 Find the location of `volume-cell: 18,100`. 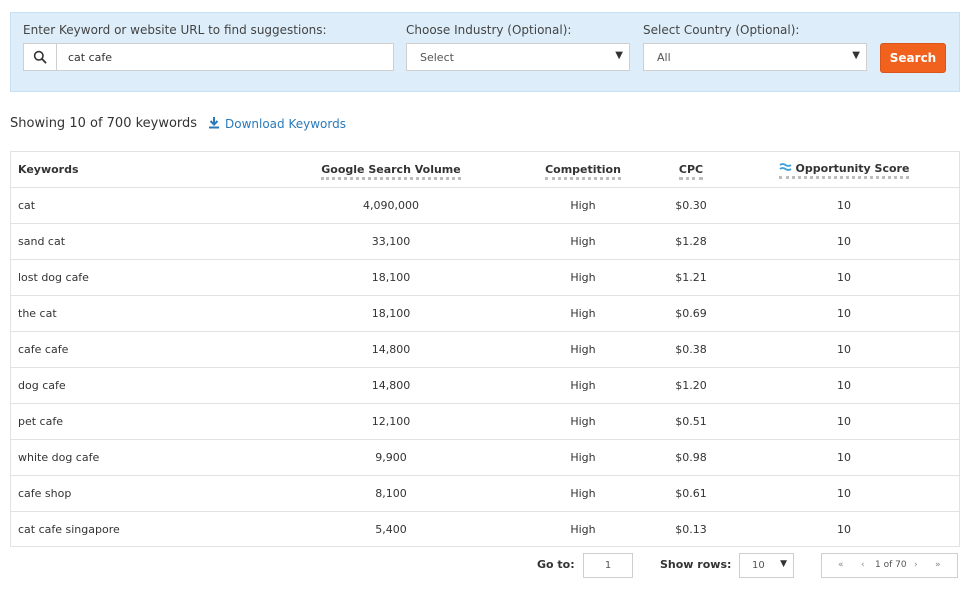

volume-cell: 18,100 is located at coordinates (391, 313).